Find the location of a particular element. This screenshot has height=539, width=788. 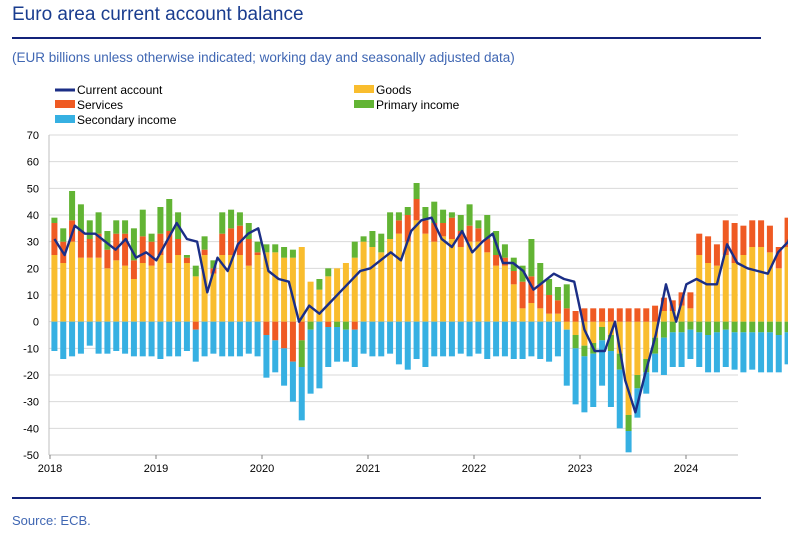

y-tick-label: 50 is located at coordinates (33, 189).